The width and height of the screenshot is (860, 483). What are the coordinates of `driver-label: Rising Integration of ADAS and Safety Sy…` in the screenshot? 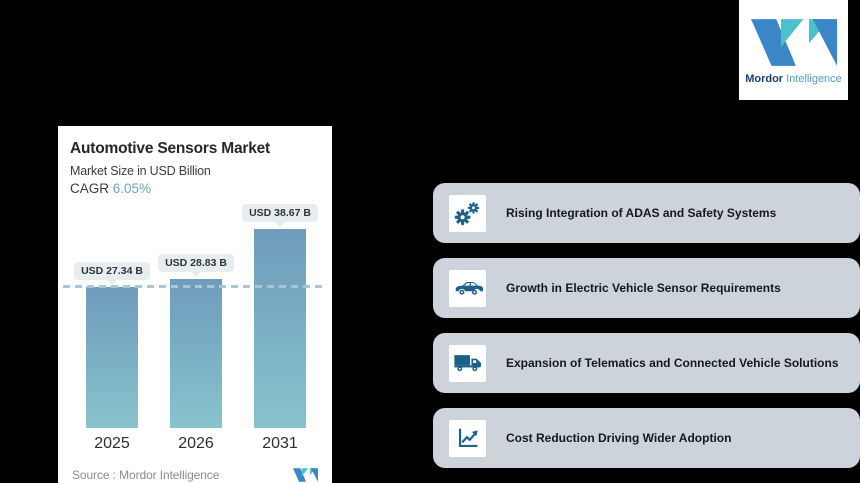 It's located at (641, 213).